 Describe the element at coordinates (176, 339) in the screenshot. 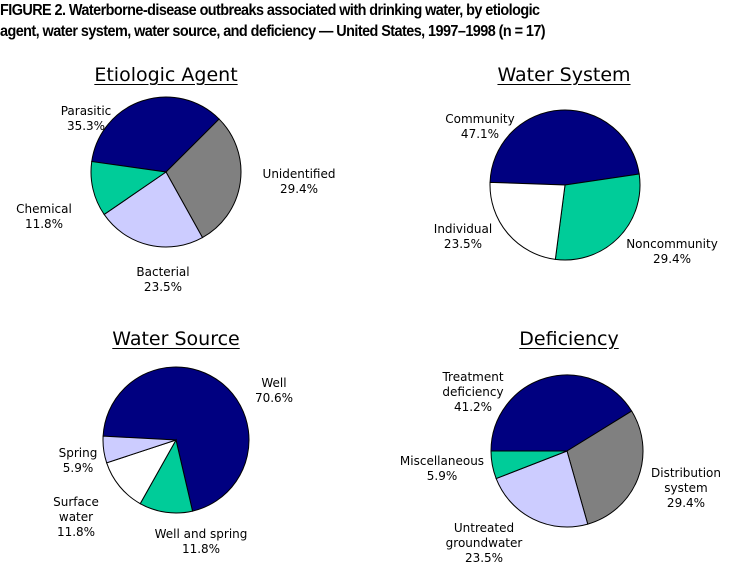

I see `chart-title-water-source: Water Source` at that location.